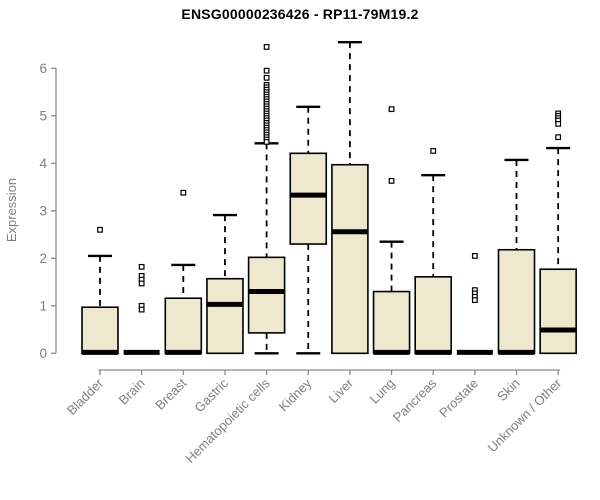 This screenshot has width=600, height=500. What do you see at coordinates (43, 115) in the screenshot?
I see `y-axis-tick-label: 5` at bounding box center [43, 115].